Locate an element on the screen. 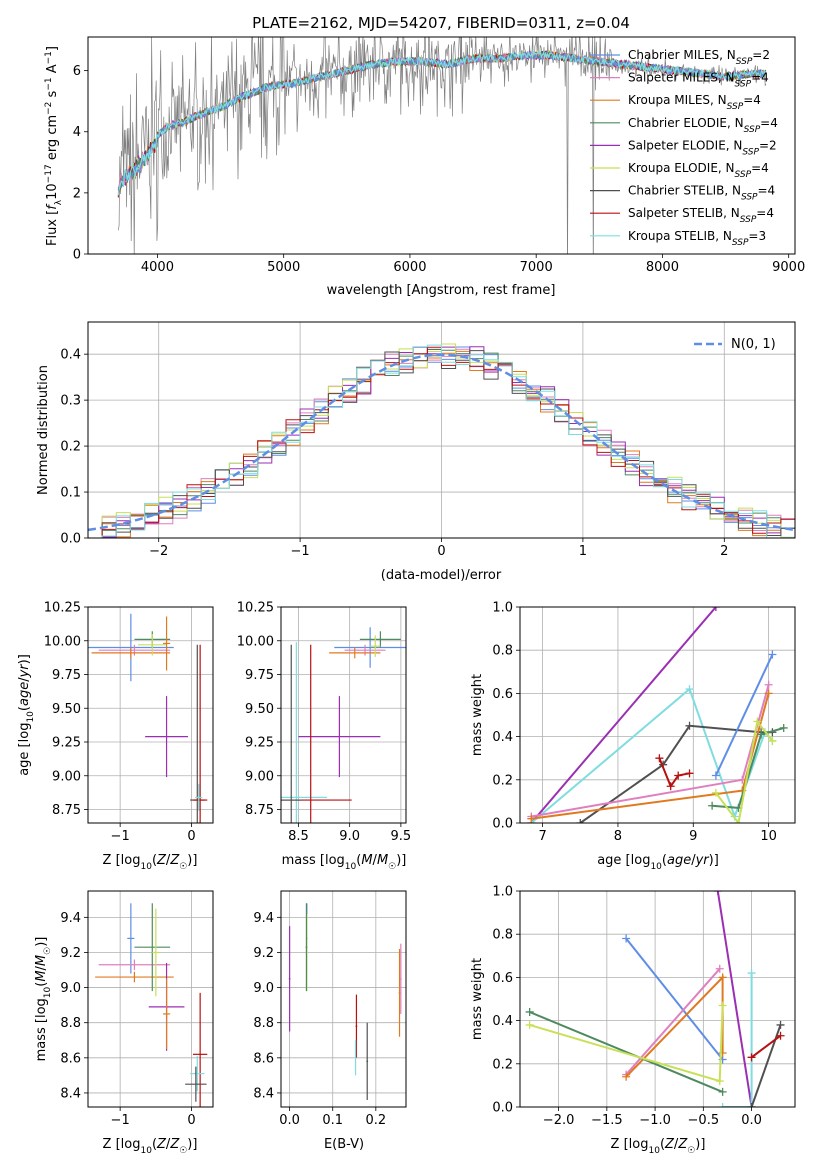  y-axis-label: mass [log10(M/M☉)] is located at coordinates (43, 999).